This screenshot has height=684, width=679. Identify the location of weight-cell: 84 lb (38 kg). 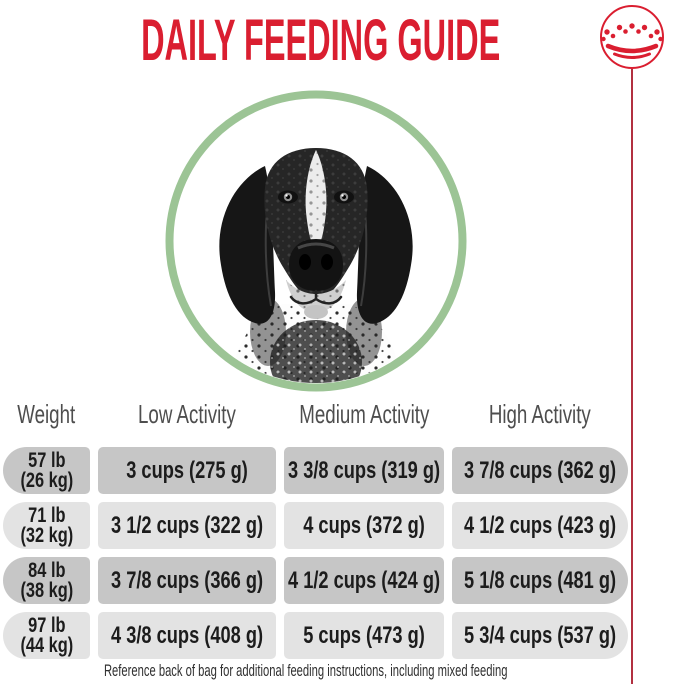
(46, 580).